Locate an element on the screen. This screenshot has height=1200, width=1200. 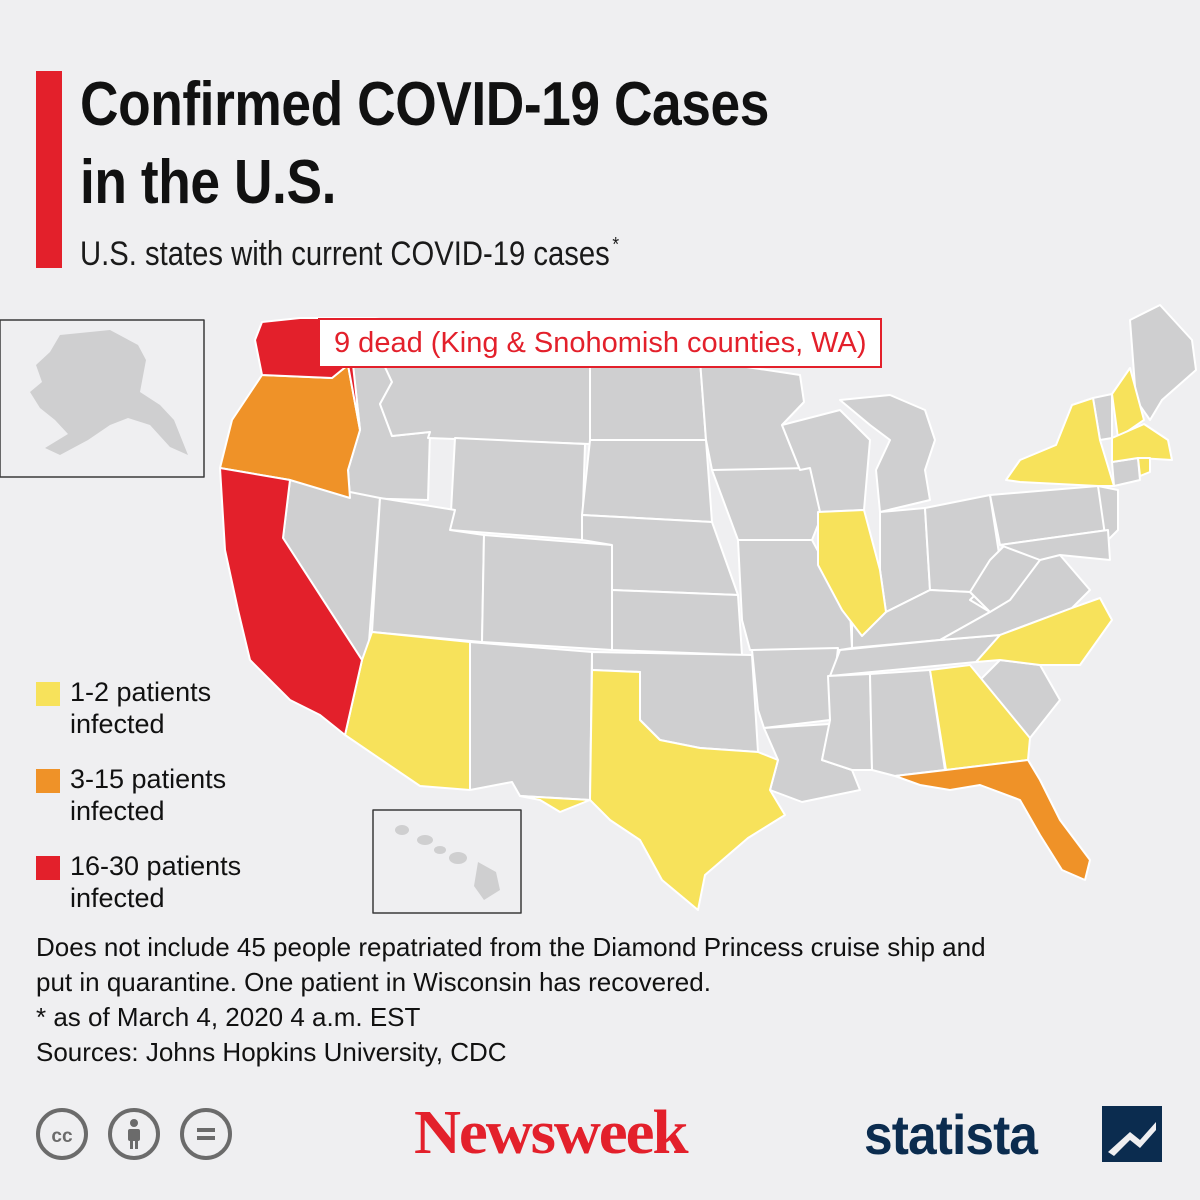
svg-text: cc is located at coordinates (62, 1136).